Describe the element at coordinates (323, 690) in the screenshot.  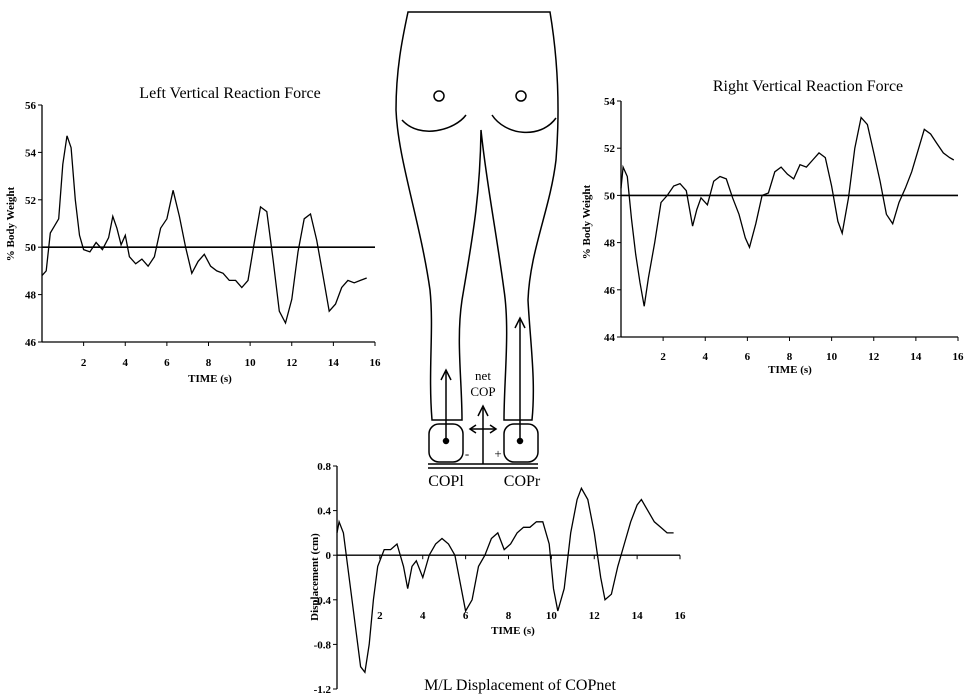
I see `y-tick-label: -1.2` at that location.